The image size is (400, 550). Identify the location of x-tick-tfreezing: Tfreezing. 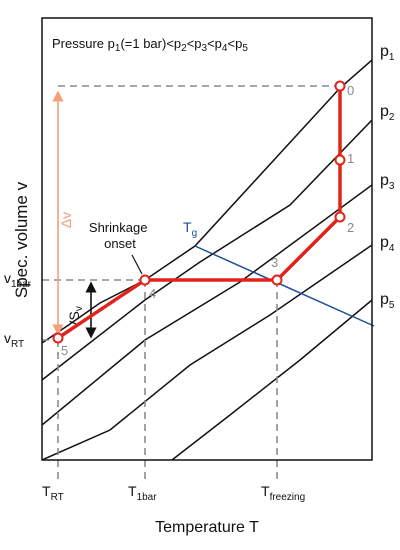
(283, 493).